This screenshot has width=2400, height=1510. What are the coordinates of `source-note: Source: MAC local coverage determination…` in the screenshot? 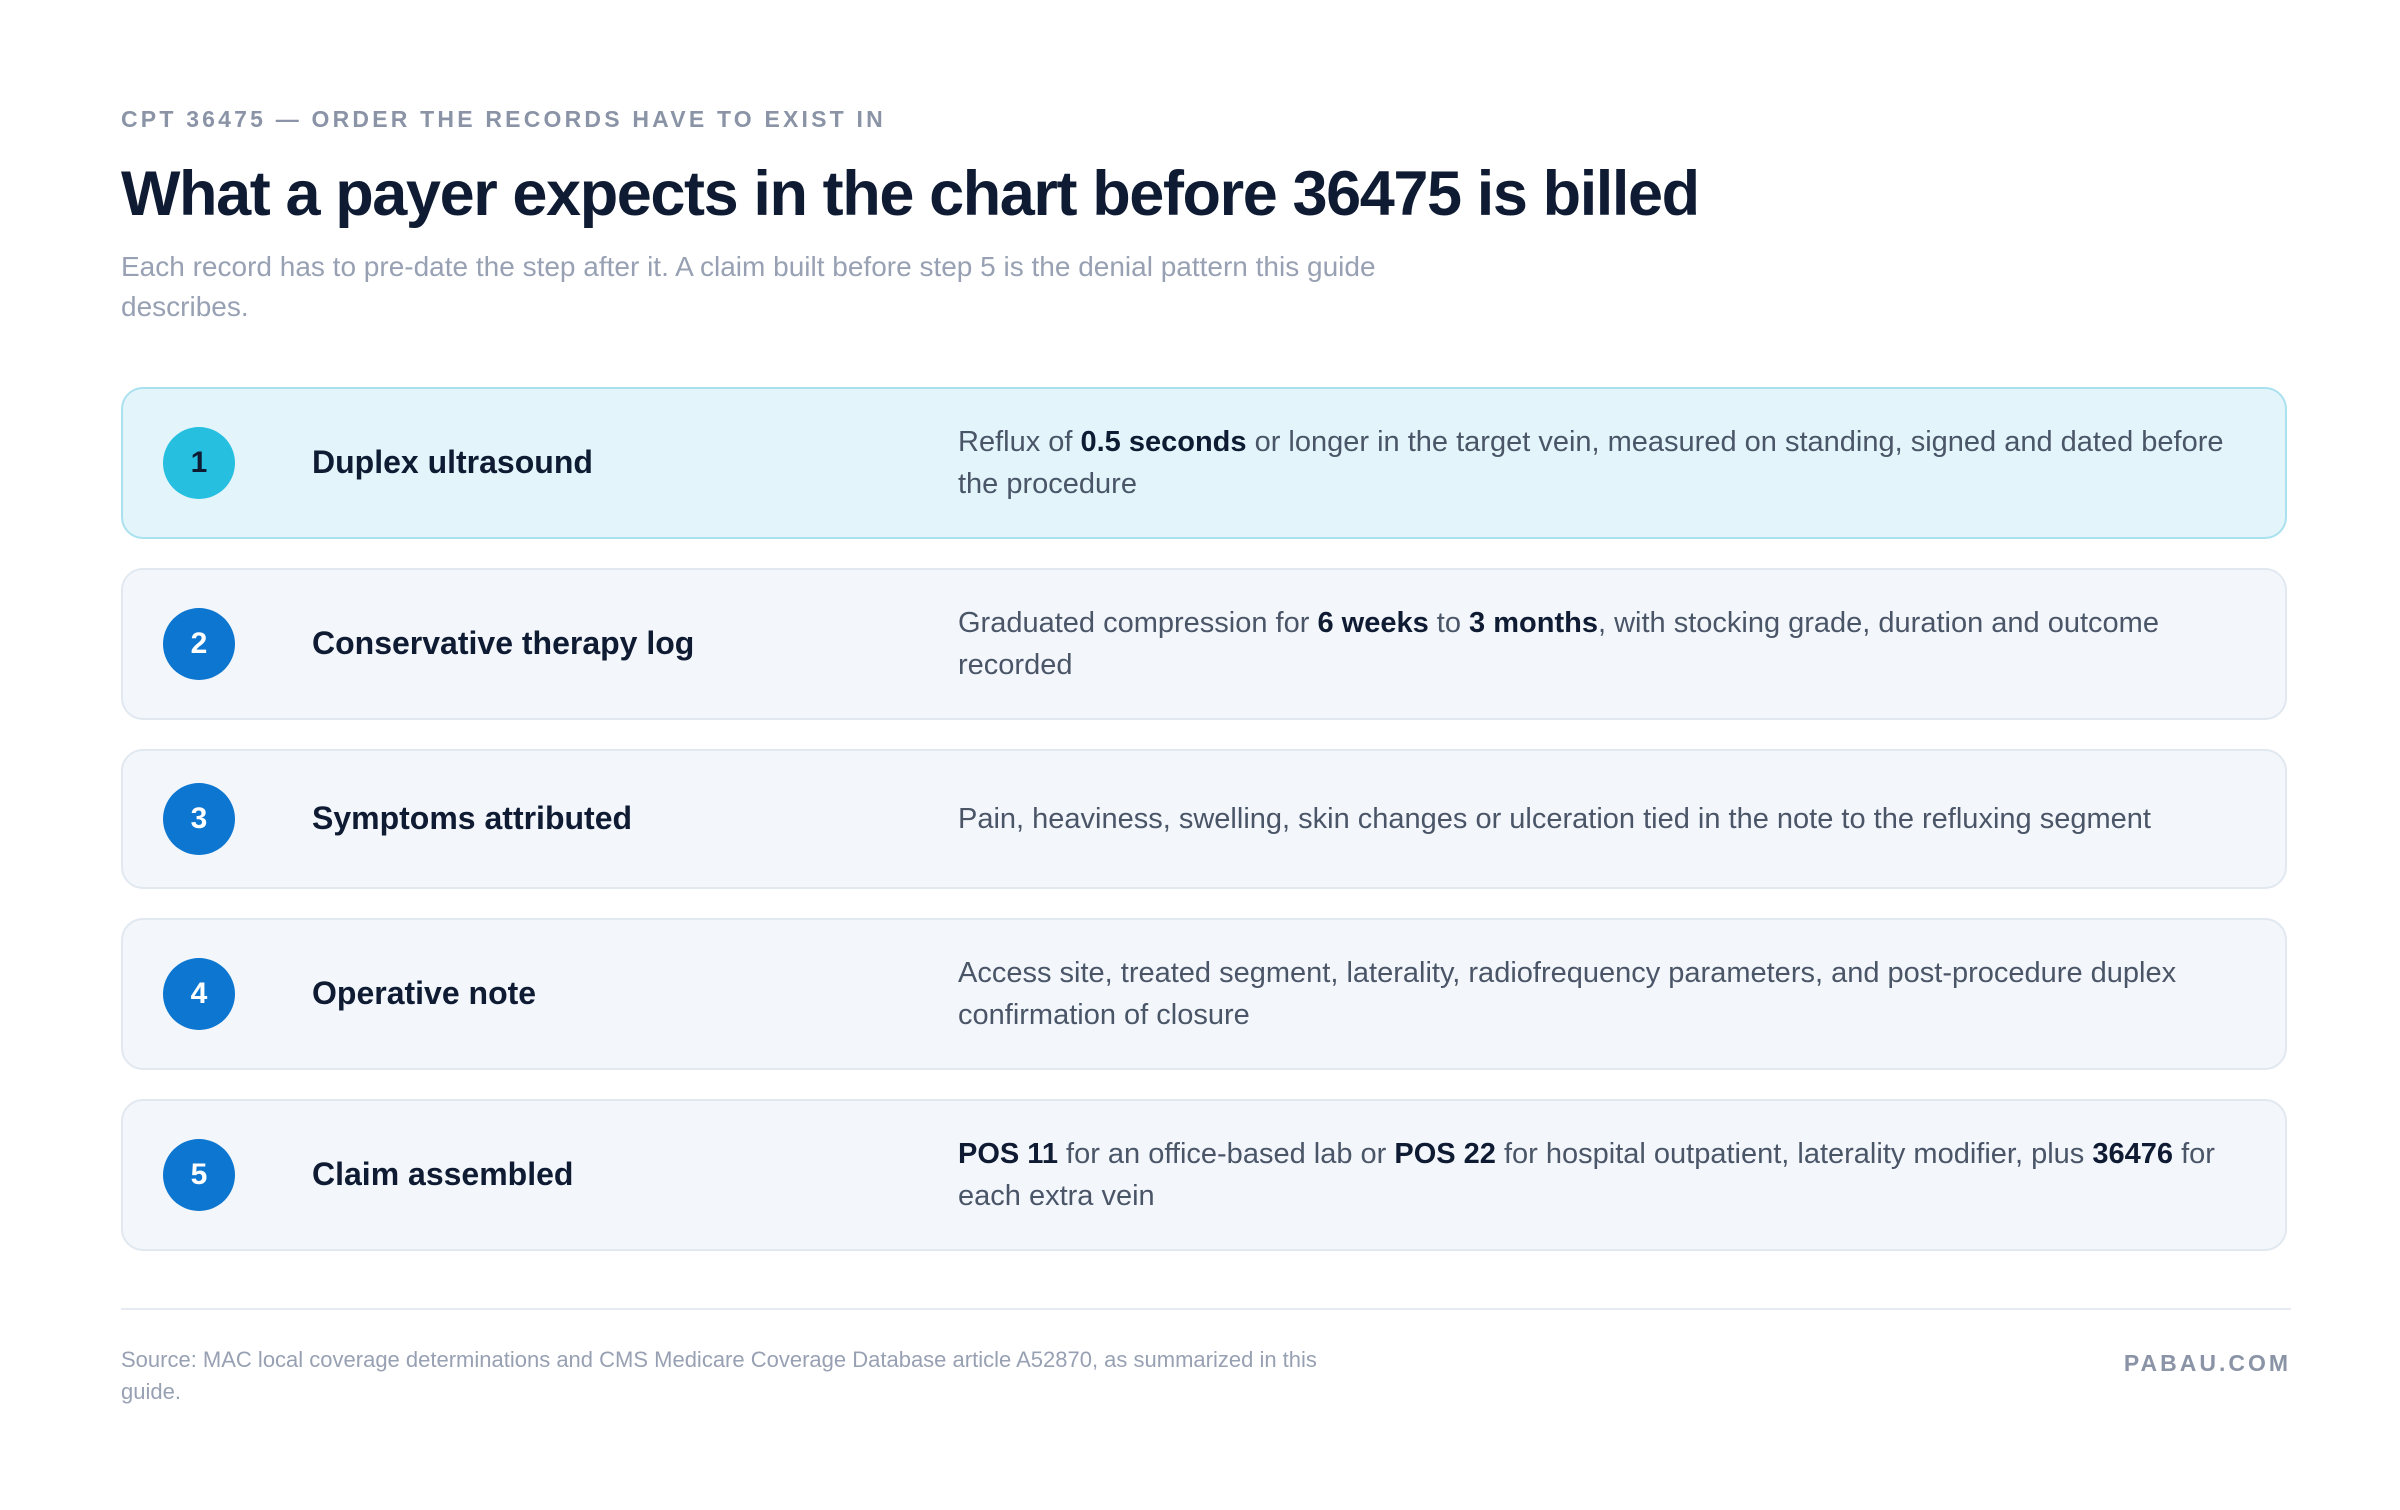 It's located at (719, 1375).